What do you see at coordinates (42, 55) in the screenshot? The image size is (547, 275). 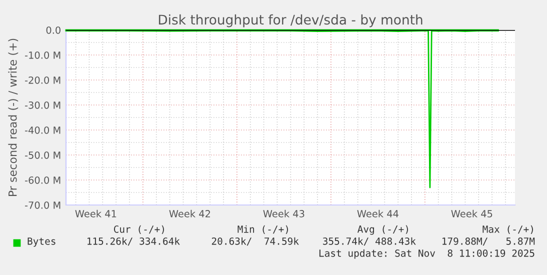 I see `y-tick-label: -10.0 M` at bounding box center [42, 55].